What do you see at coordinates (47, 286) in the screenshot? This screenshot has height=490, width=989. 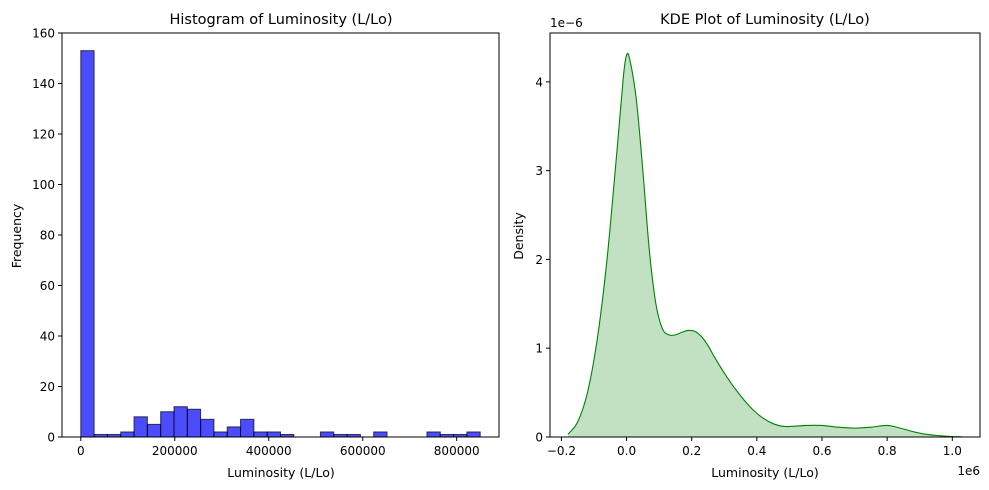 I see `histogram-y-tick-label: 60` at bounding box center [47, 286].